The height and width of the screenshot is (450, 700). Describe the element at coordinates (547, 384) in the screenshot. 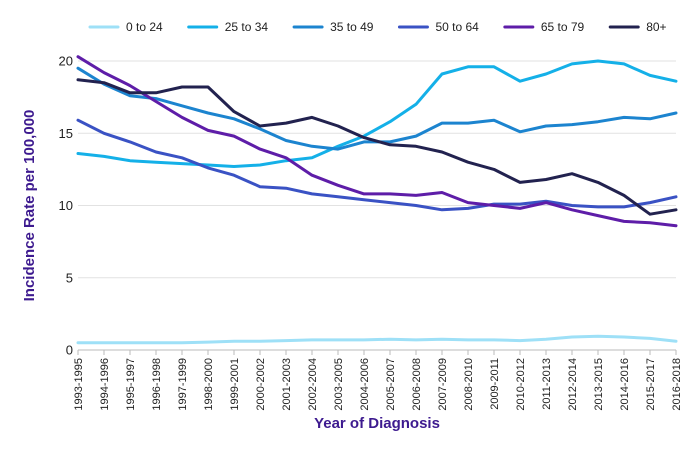

I see `x-tick-label: 2011-2013` at that location.